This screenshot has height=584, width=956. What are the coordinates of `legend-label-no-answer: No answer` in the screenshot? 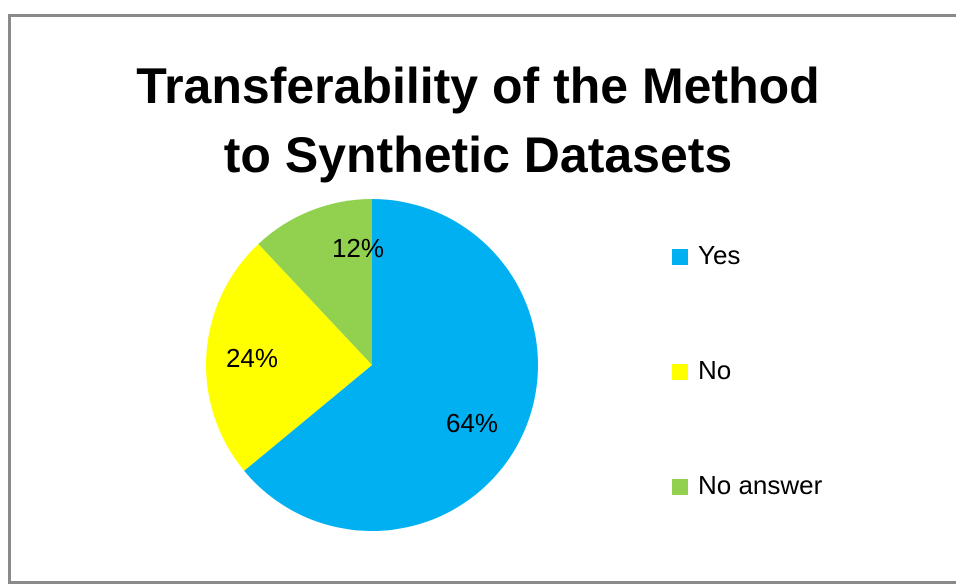 It's located at (760, 485).